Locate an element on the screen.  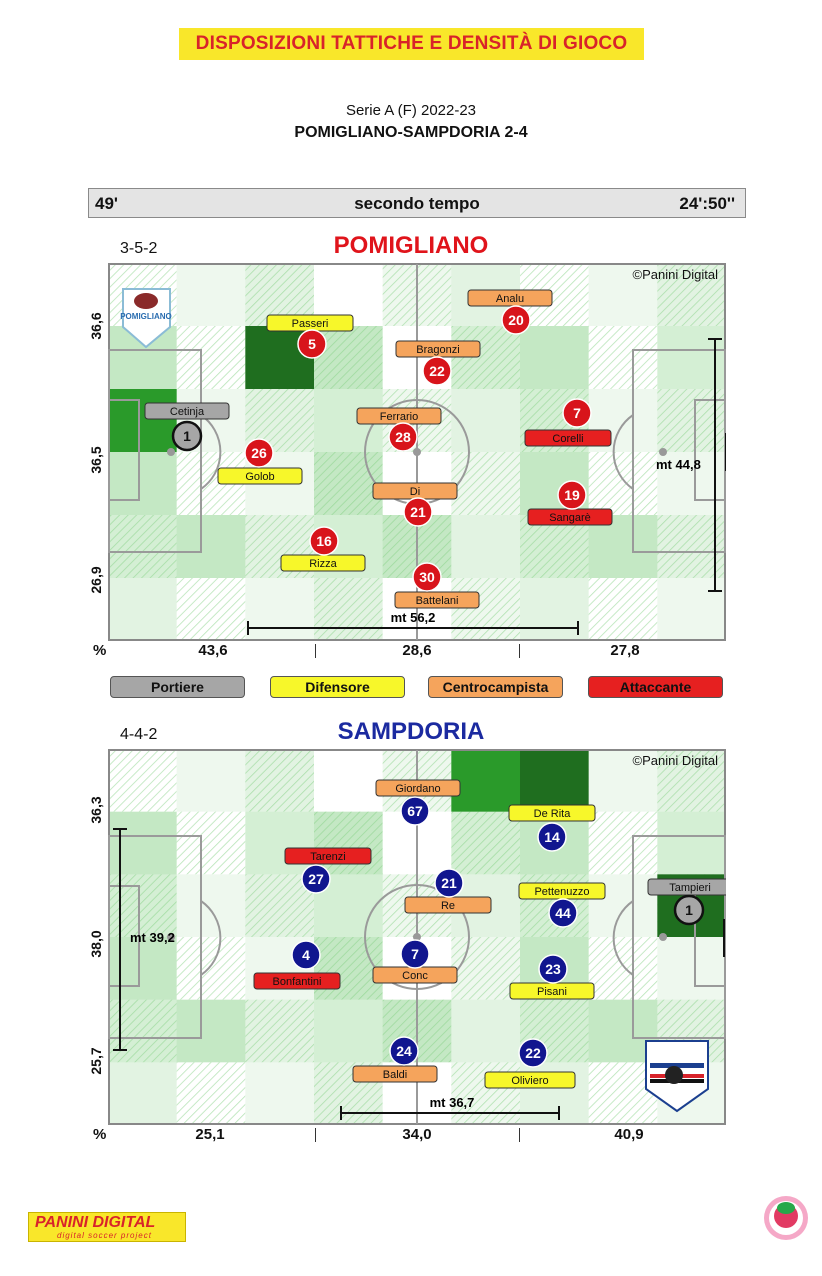
player-number: 28 is located at coordinates (403, 437).